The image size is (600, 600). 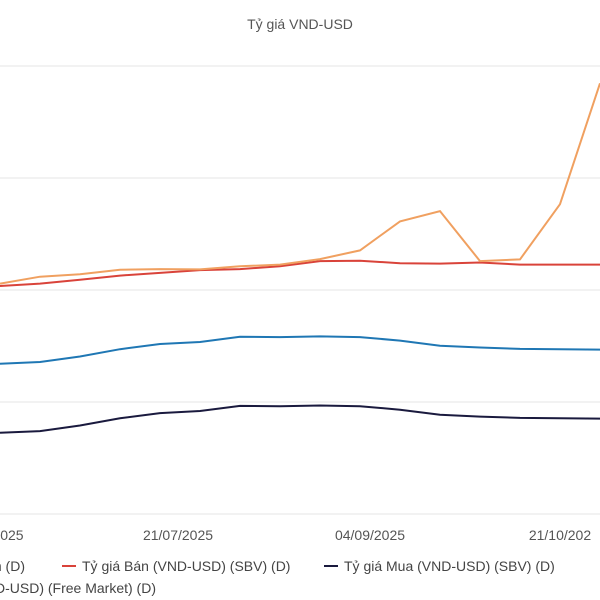 What do you see at coordinates (449, 566) in the screenshot?
I see `legend-label: Tỷ giá Mua (VND-USD) (SBV) (D)` at bounding box center [449, 566].